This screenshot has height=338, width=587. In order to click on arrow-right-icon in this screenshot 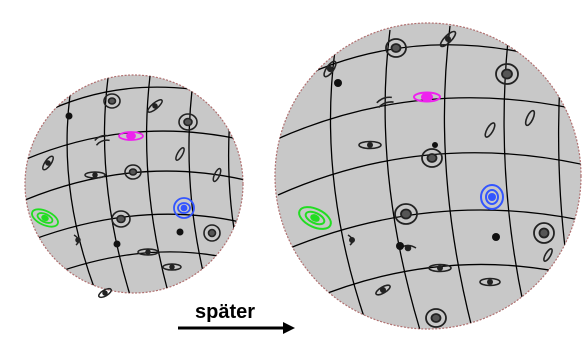, I will do `click(236, 328)`.